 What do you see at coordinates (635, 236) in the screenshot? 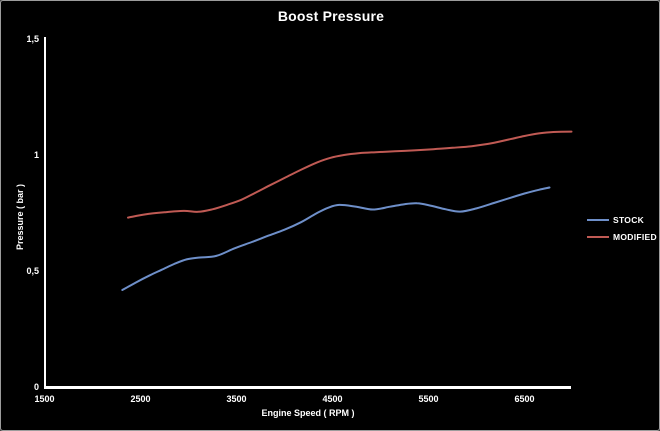
I see `legend-label: MODIFIED` at bounding box center [635, 236].